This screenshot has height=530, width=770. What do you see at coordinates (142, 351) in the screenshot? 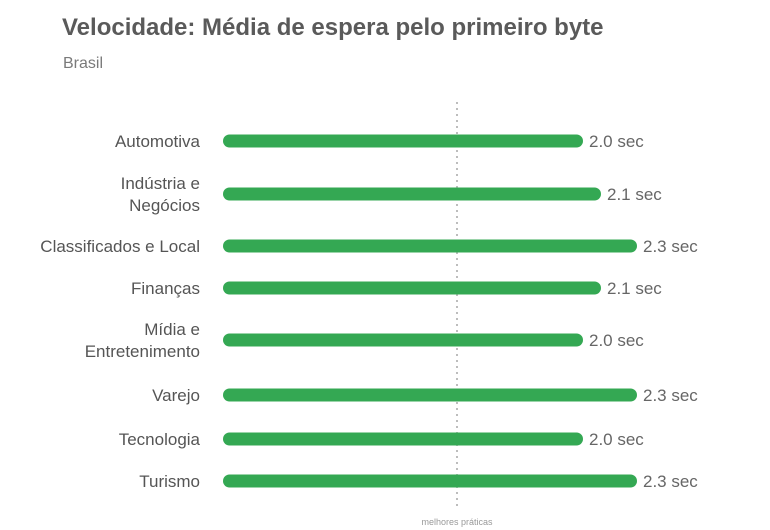
I see `category-label: Entretenimento` at bounding box center [142, 351].